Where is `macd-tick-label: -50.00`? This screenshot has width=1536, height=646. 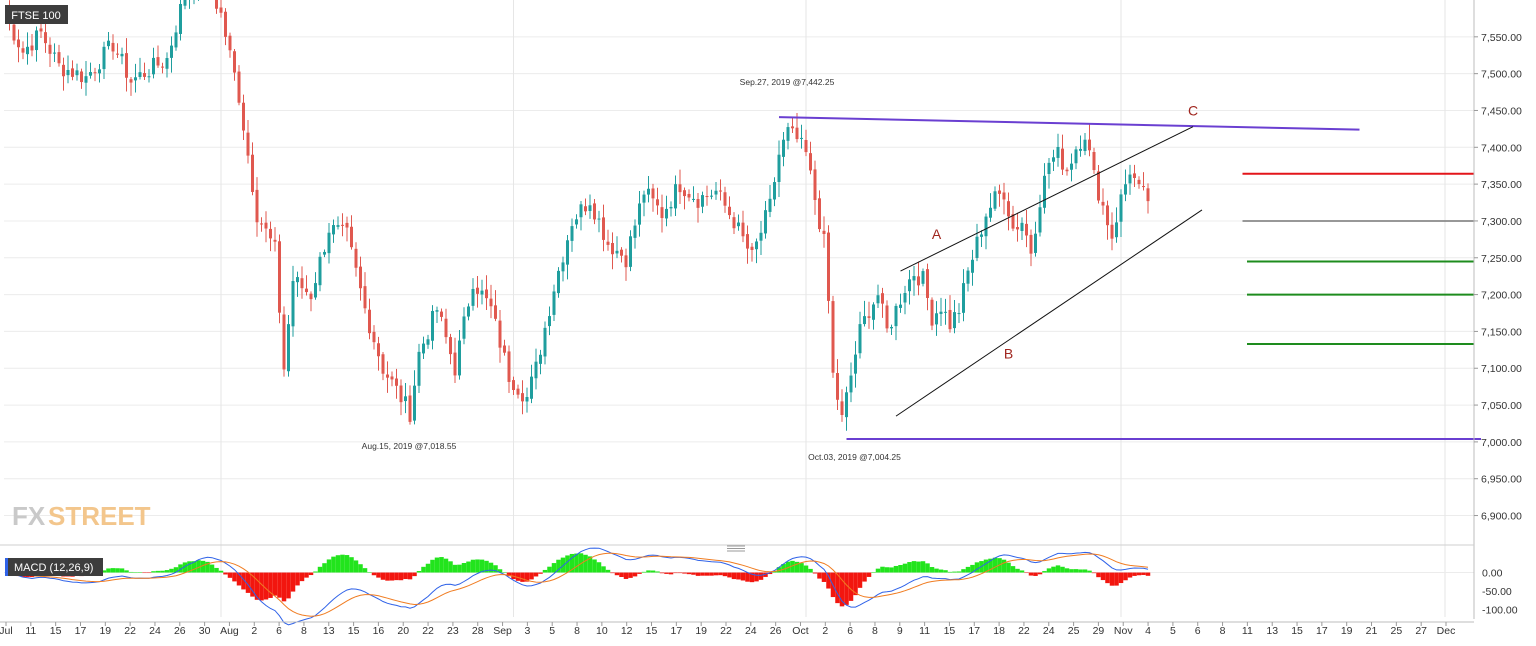 macd-tick-label: -50.00 is located at coordinates (1497, 592).